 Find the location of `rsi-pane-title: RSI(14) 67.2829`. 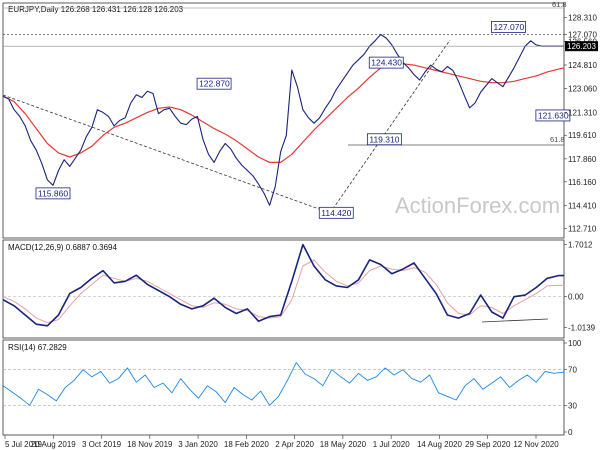

rsi-pane-title: RSI(14) 67.2829 is located at coordinates (37, 347).